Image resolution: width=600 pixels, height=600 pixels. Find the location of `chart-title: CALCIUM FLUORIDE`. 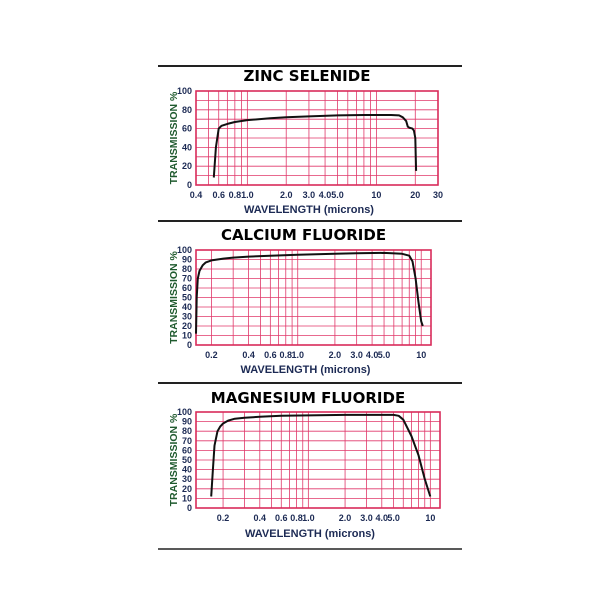

chart-title: CALCIUM FLUORIDE is located at coordinates (303, 235).